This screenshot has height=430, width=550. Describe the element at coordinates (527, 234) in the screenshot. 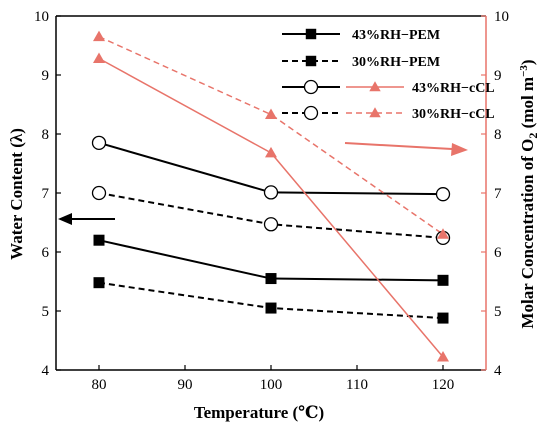

I see `y-axis-right-title-main: Molar Concentration of O` at that location.